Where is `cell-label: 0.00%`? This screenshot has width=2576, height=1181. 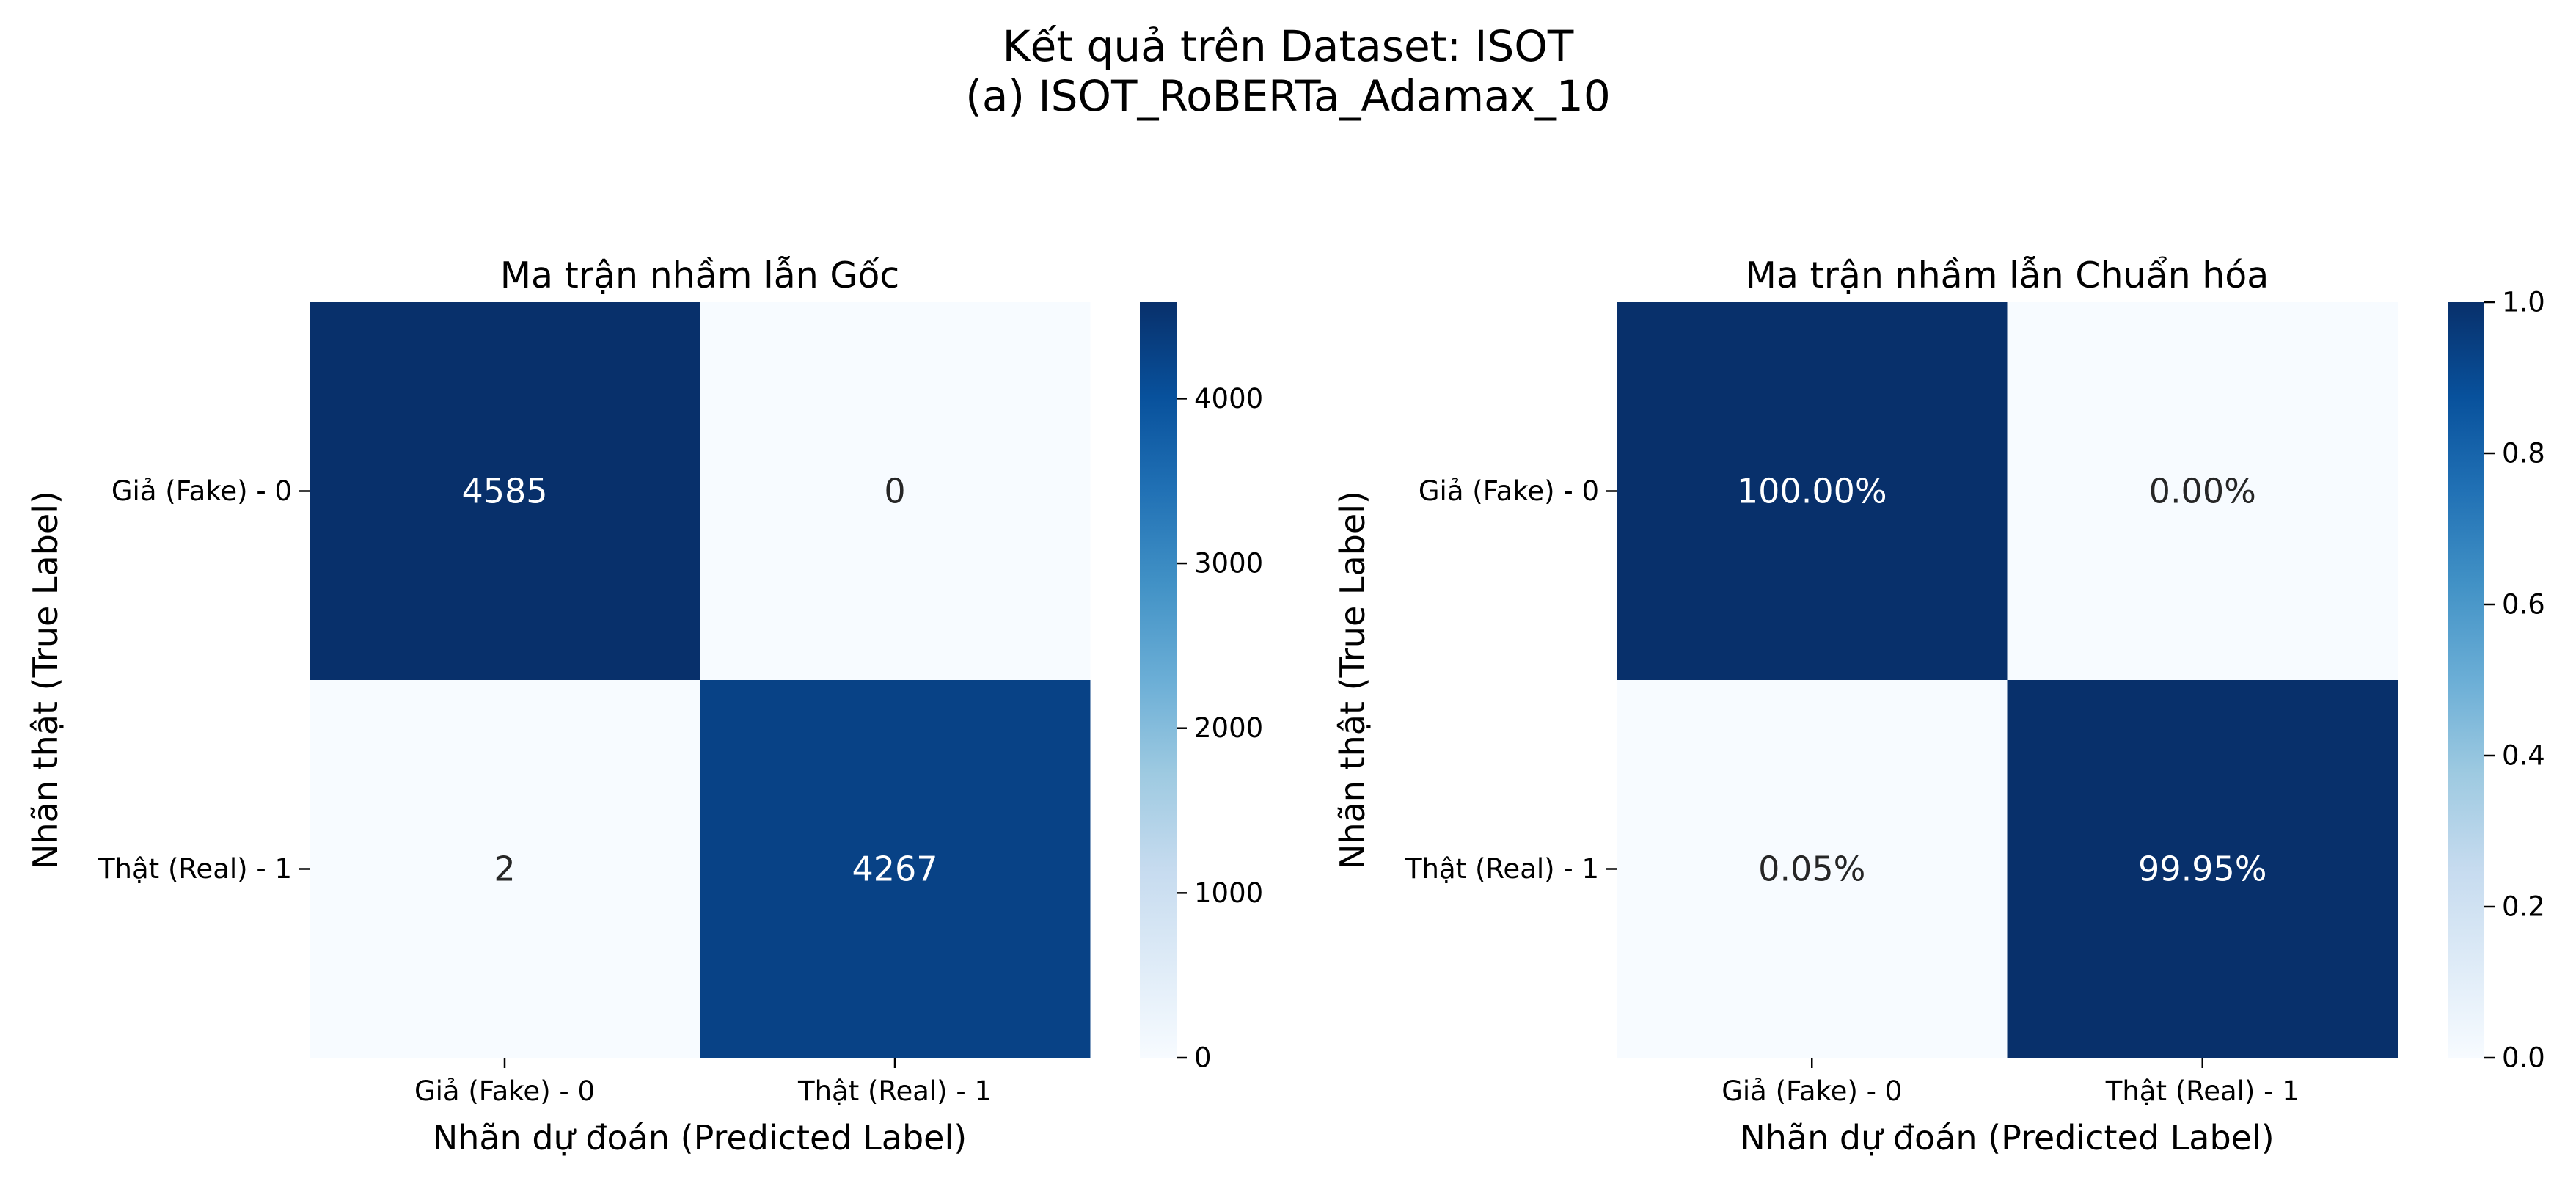 cell-label: 0.00% is located at coordinates (2202, 491).